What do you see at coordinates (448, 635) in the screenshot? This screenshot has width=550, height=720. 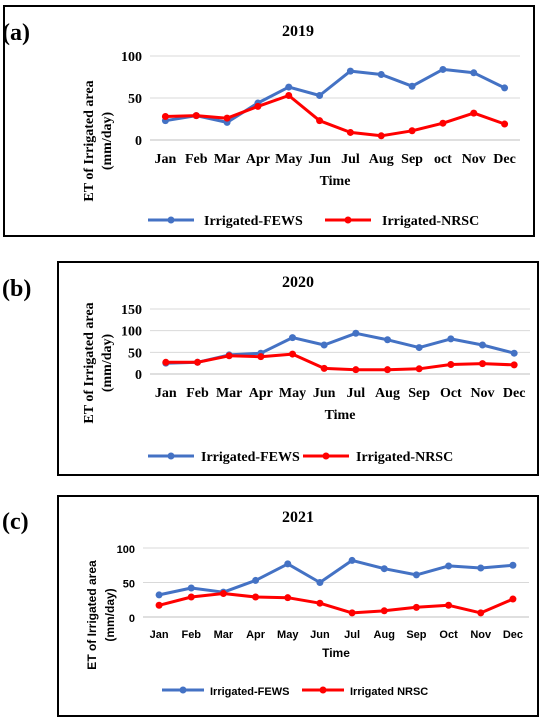 I see `x-tick-label: Oct` at bounding box center [448, 635].